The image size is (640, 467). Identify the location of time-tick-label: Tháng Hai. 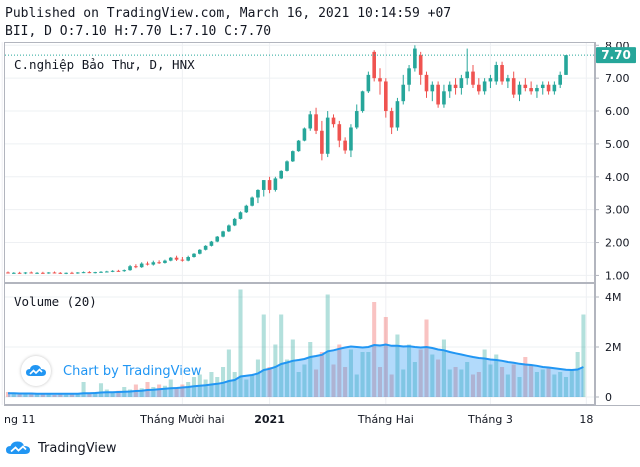
(385, 419).